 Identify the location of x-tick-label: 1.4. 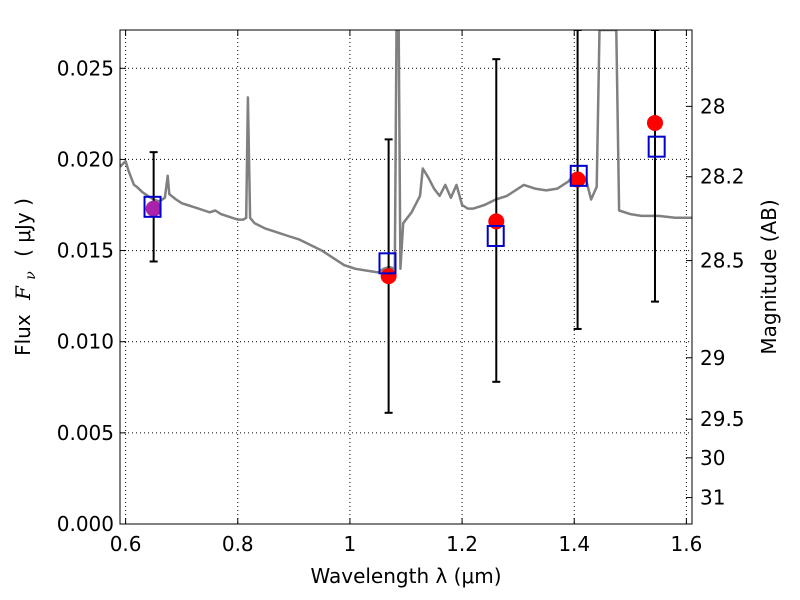
(574, 544).